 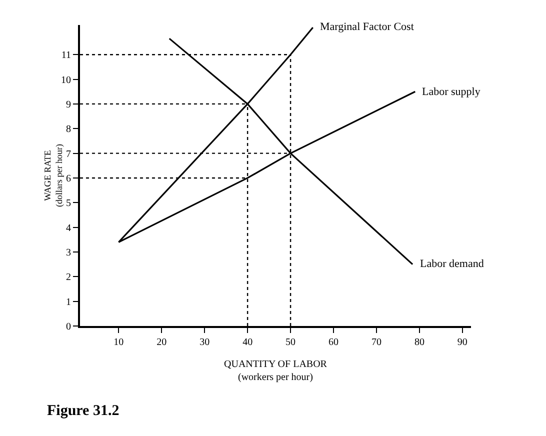 I want to click on caption: Figure 31.2, so click(x=83, y=411).